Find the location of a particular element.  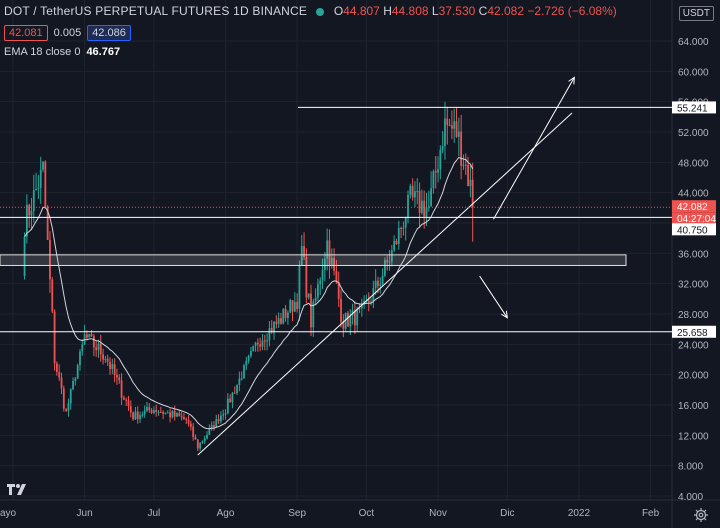

x-tick-label: Oct is located at coordinates (367, 513).